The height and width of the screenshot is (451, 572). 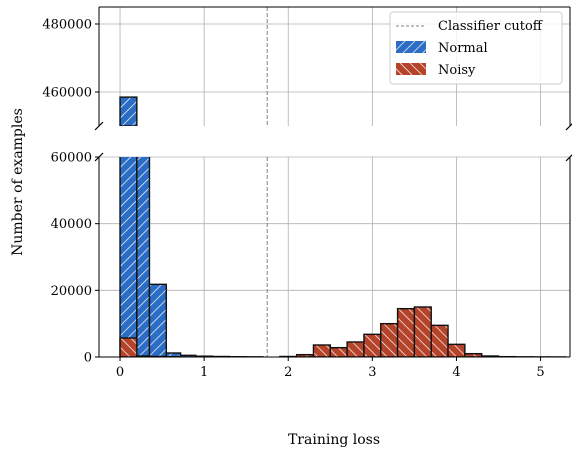 What do you see at coordinates (540, 372) in the screenshot?
I see `x-tick-label: 5` at bounding box center [540, 372].